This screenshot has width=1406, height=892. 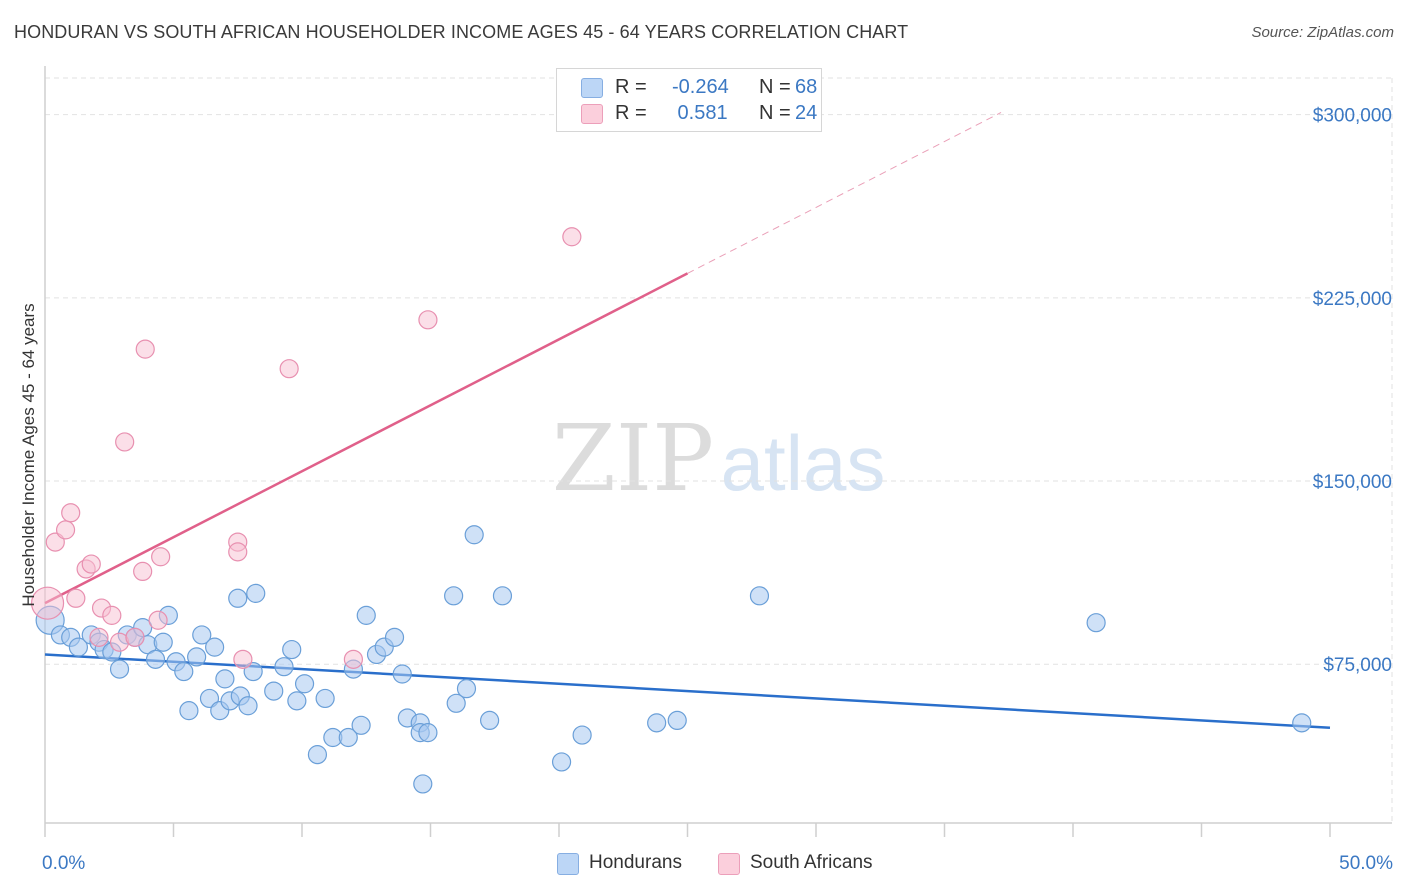 What do you see at coordinates (700, 113) in the screenshot?
I see `legend-r-value: 0.581` at bounding box center [700, 113].